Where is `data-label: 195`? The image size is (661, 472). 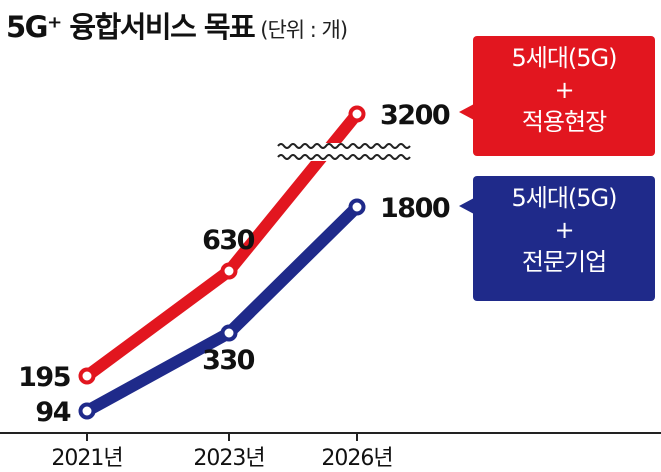 data-label: 195 is located at coordinates (44, 377).